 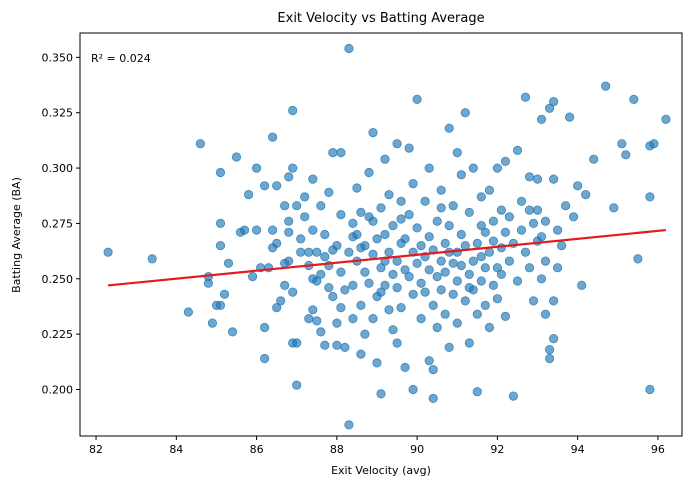 I want to click on x-tick-label: 82, so click(x=96, y=449).